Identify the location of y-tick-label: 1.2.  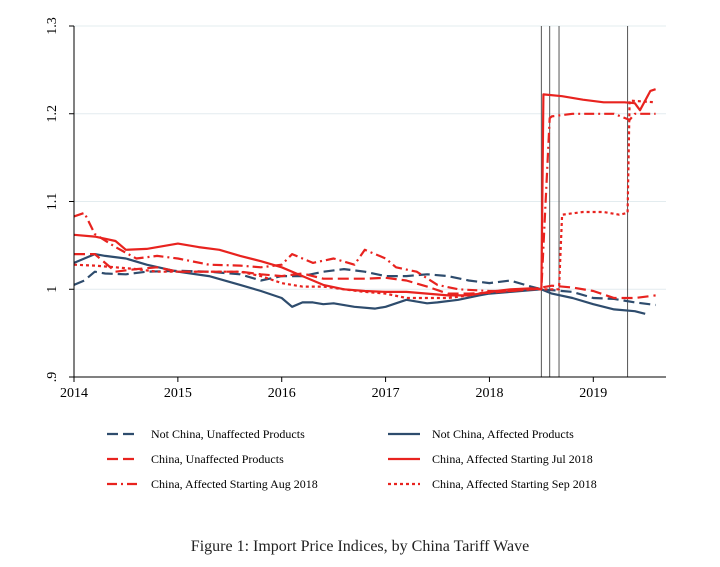
(52, 114).